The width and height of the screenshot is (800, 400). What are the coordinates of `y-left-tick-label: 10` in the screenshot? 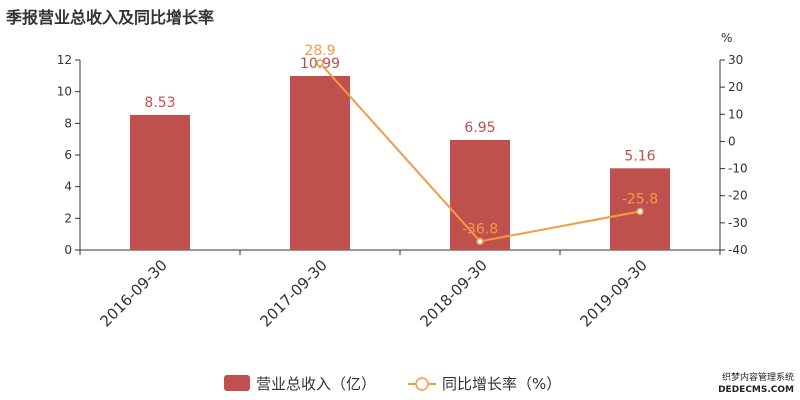 It's located at (64, 92).